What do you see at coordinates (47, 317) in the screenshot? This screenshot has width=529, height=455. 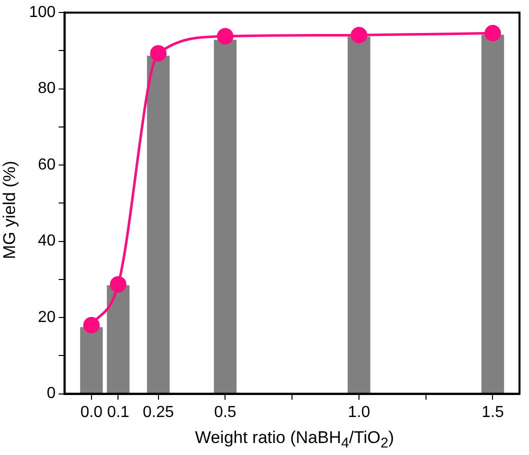 I see `y-tick-label: 20` at bounding box center [47, 317].